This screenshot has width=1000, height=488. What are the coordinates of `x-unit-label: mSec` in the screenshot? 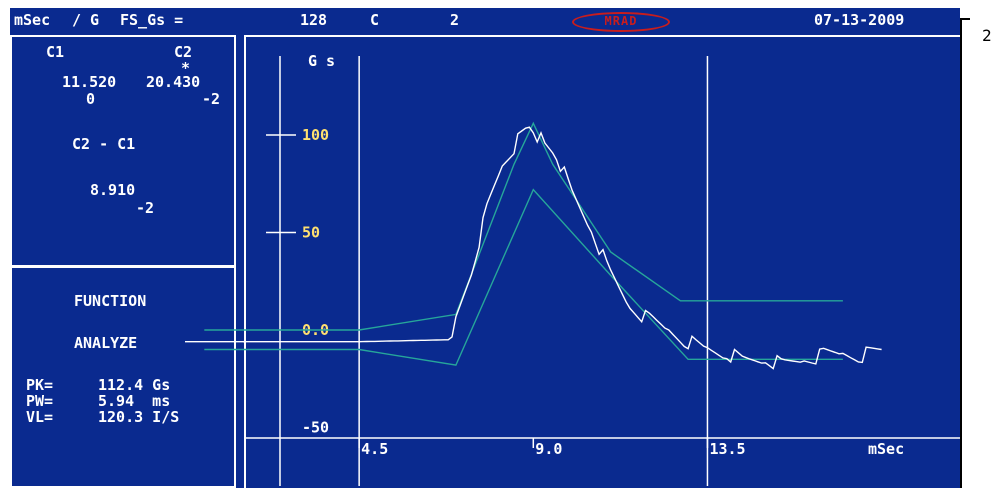 It's located at (32, 20).